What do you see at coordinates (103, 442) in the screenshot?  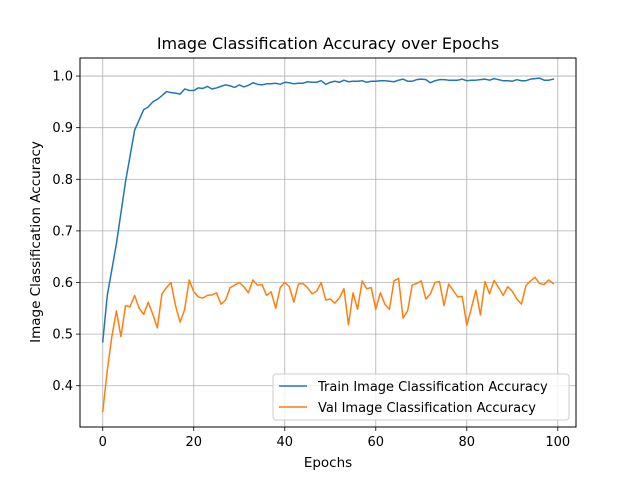 I see `x-tick-label: 0` at bounding box center [103, 442].